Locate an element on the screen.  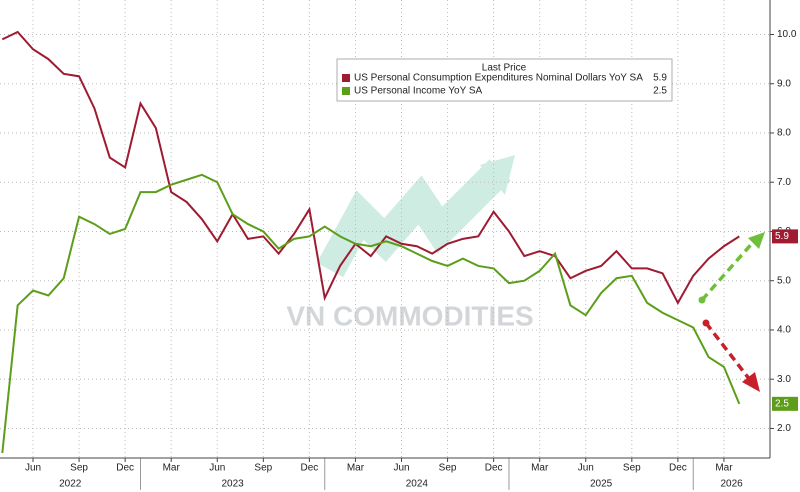
y-tick-label: 2.0 is located at coordinates (784, 428).